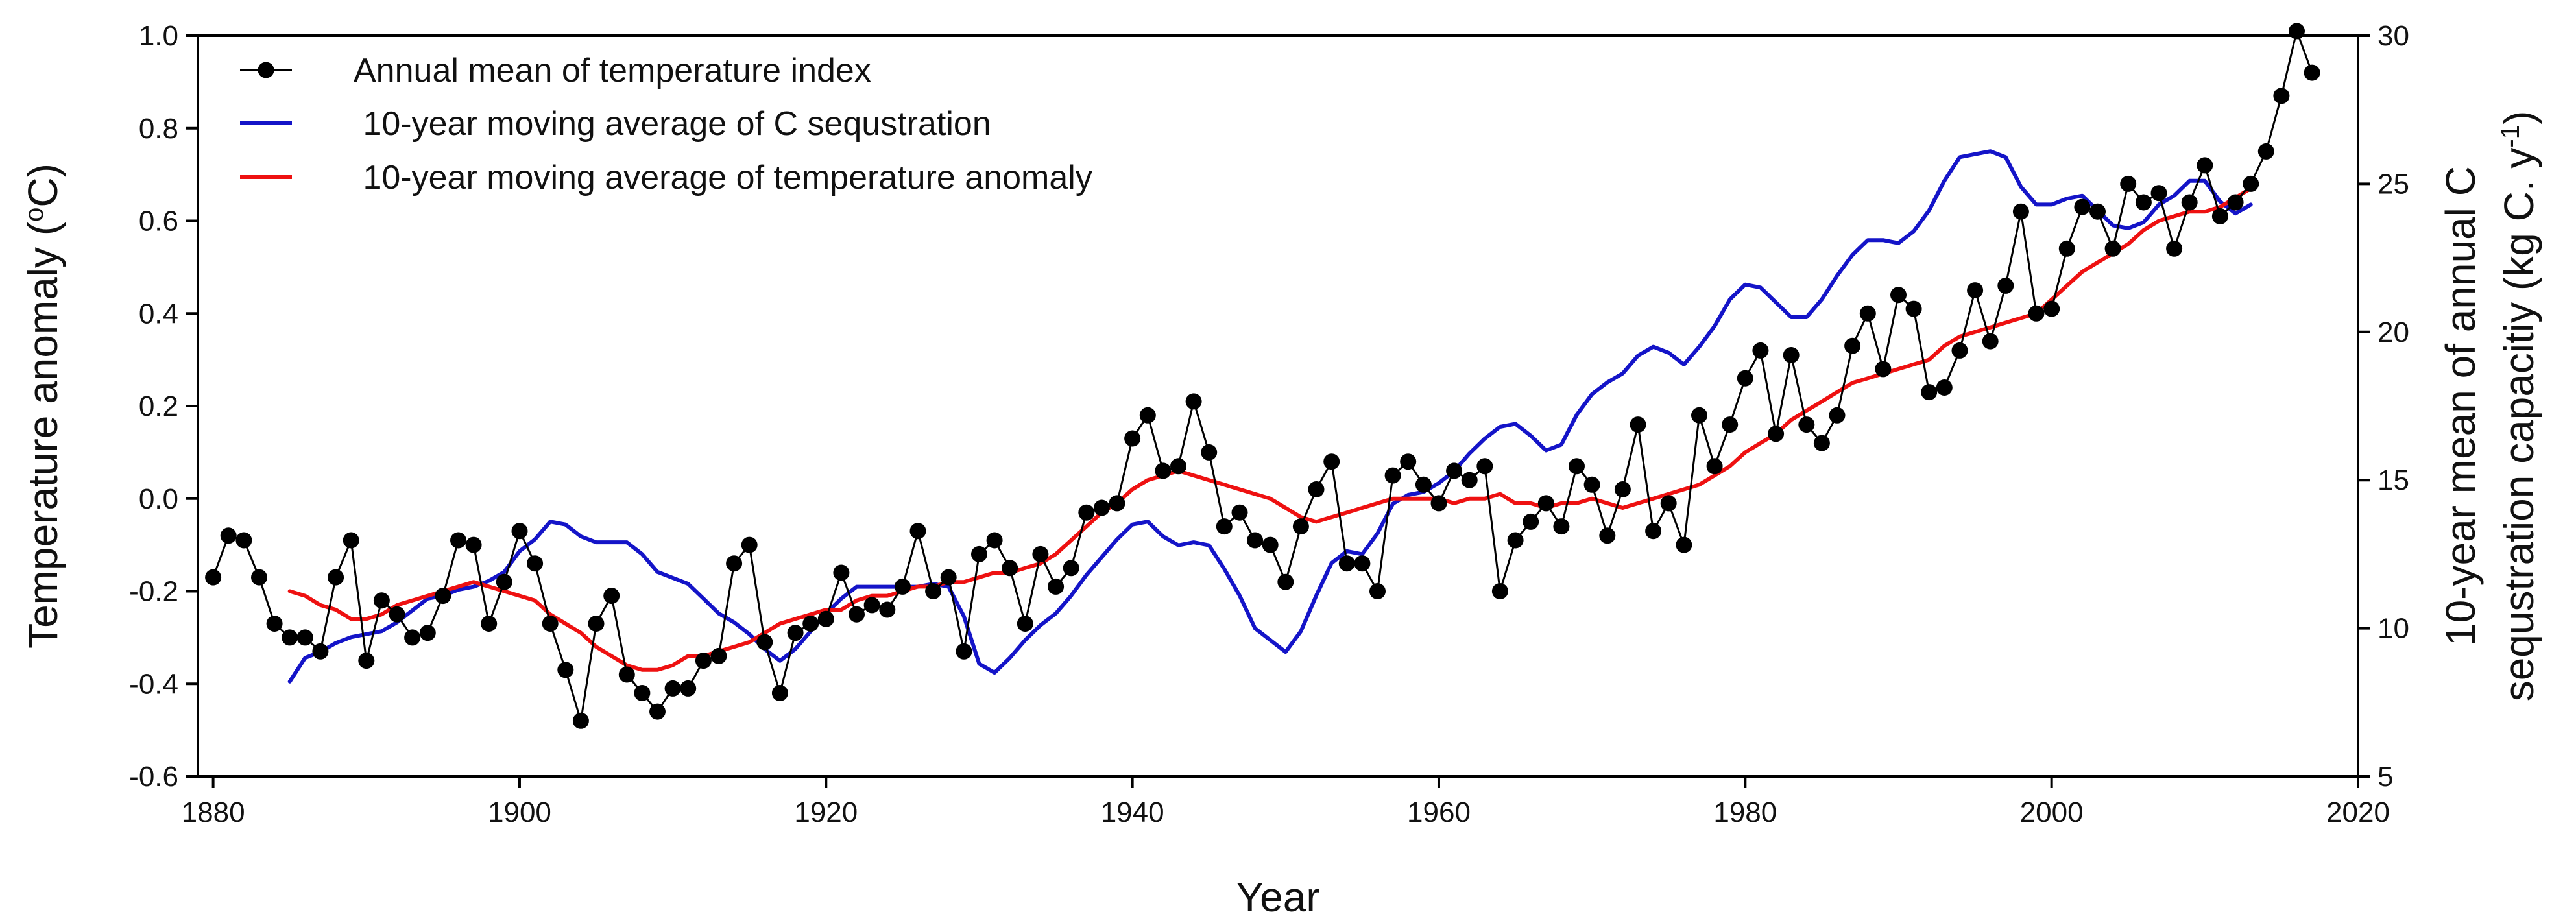  I want to click on y-right-tick-label: 5, so click(2385, 777).